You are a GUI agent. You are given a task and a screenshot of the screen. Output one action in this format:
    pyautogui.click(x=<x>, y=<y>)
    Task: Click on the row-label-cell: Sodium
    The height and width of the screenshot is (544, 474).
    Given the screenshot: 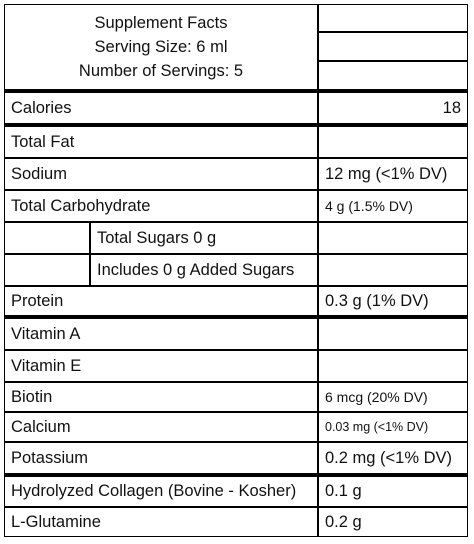 What is the action you would take?
    pyautogui.click(x=161, y=174)
    